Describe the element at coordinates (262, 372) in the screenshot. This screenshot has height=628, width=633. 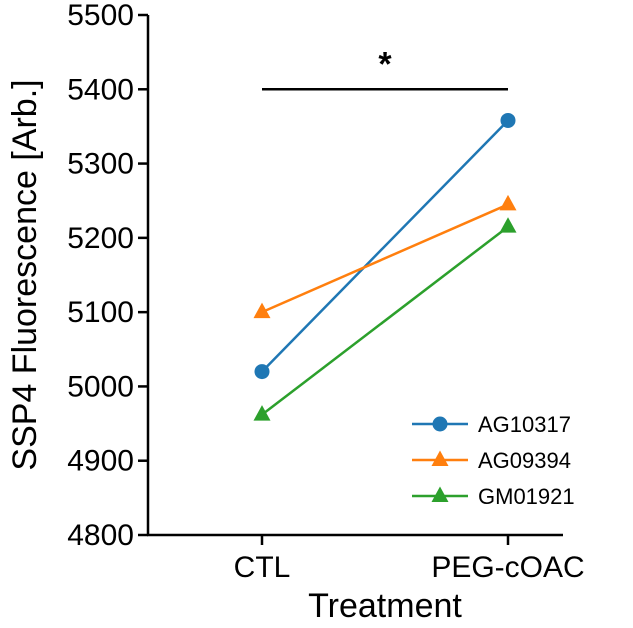
I see `data-point-ag10317-ctl` at that location.